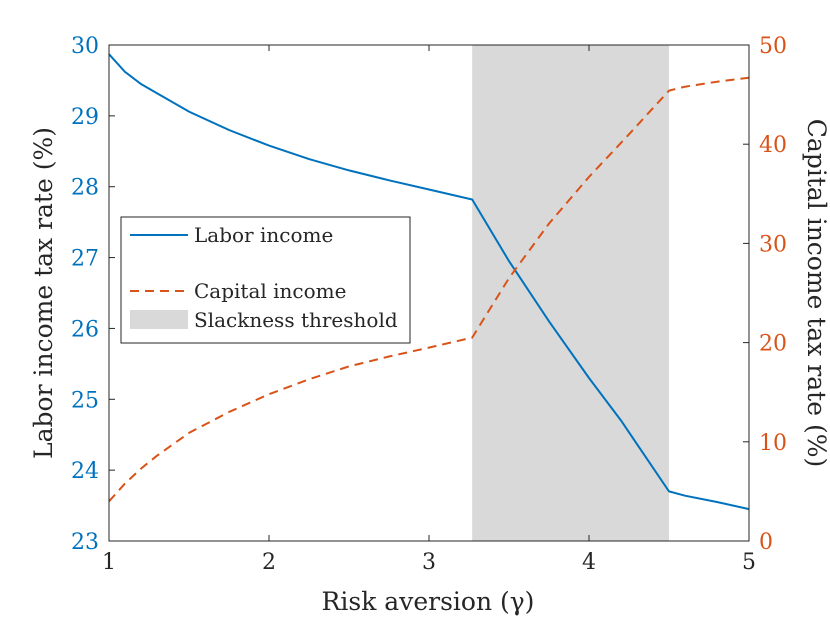 This screenshot has width=830, height=623. Describe the element at coordinates (773, 443) in the screenshot. I see `right-y-tick-label: 10` at that location.